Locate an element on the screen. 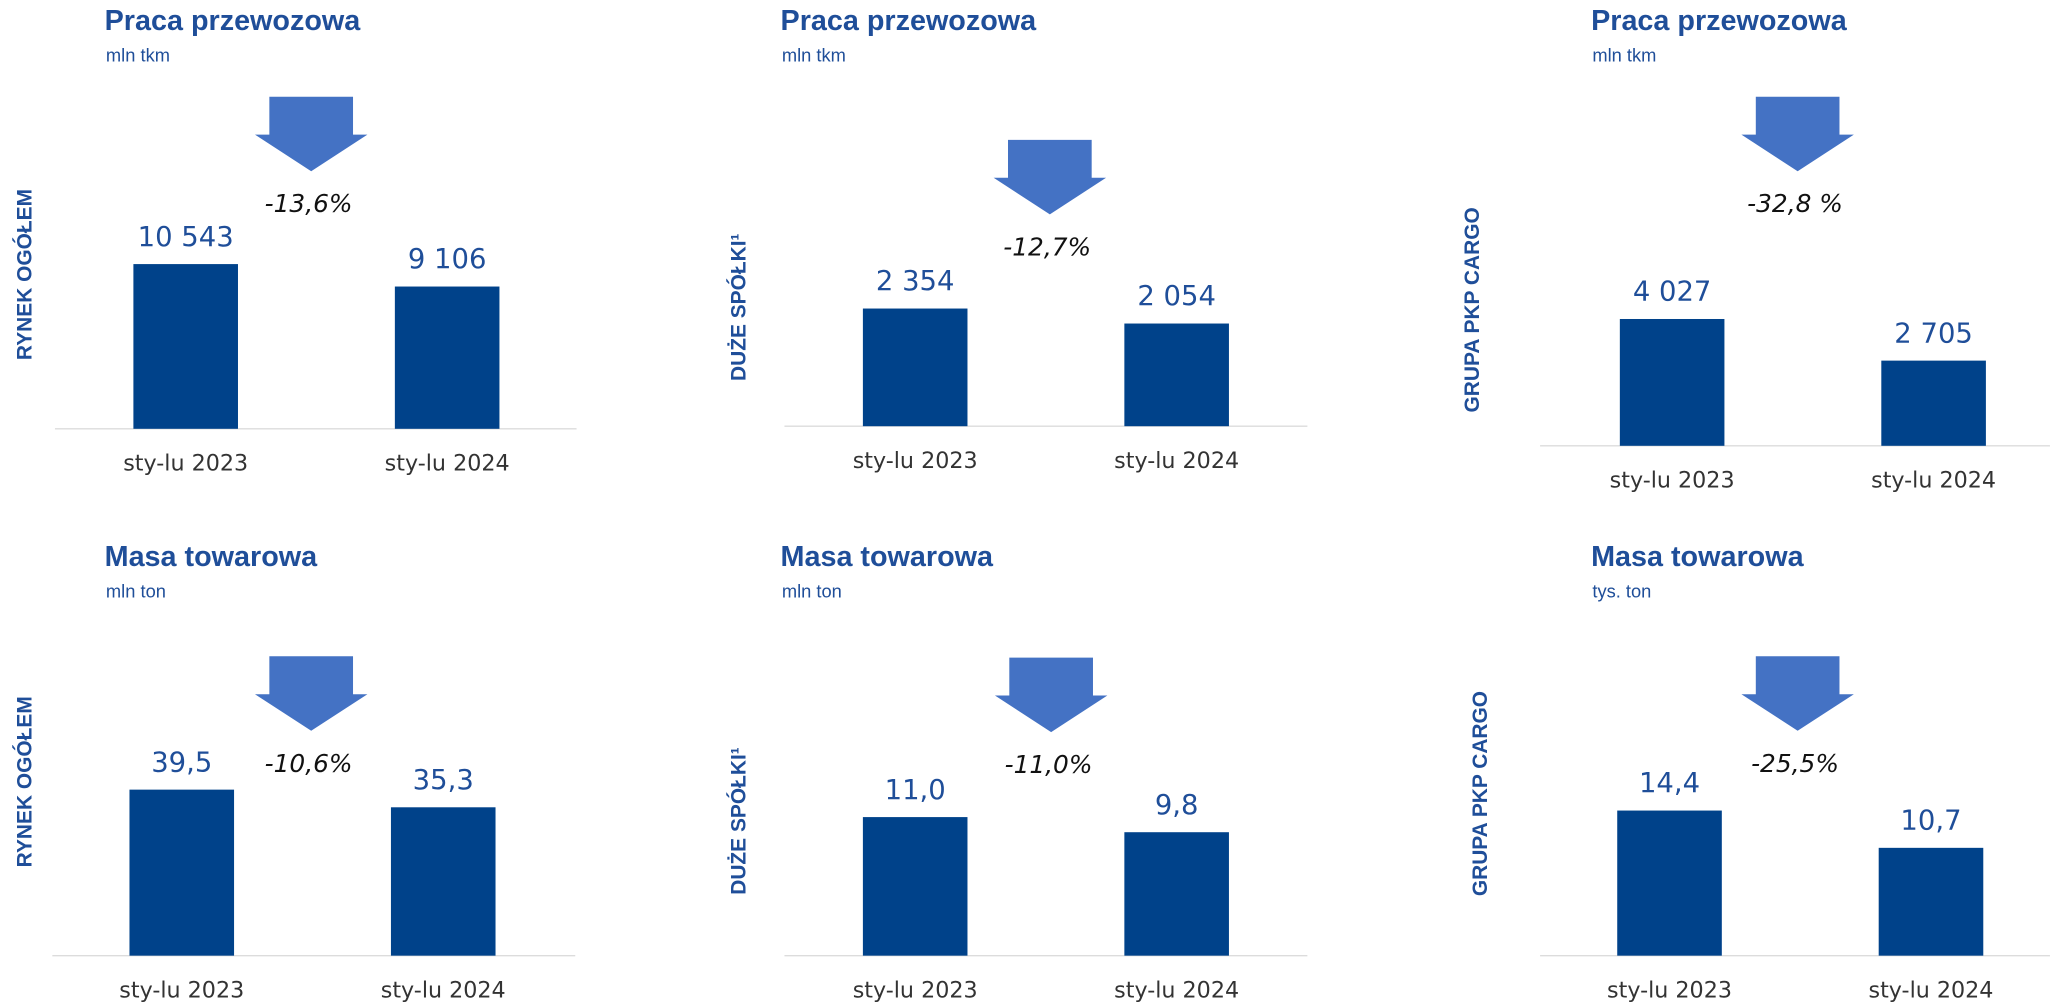 The width and height of the screenshot is (2050, 1006). change-label: -25,5% is located at coordinates (1795, 763).